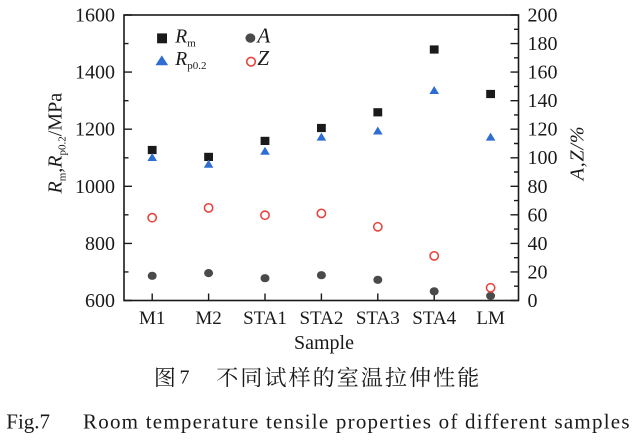 This screenshot has width=638, height=448. I want to click on svg-text: STA2, so click(321, 318).